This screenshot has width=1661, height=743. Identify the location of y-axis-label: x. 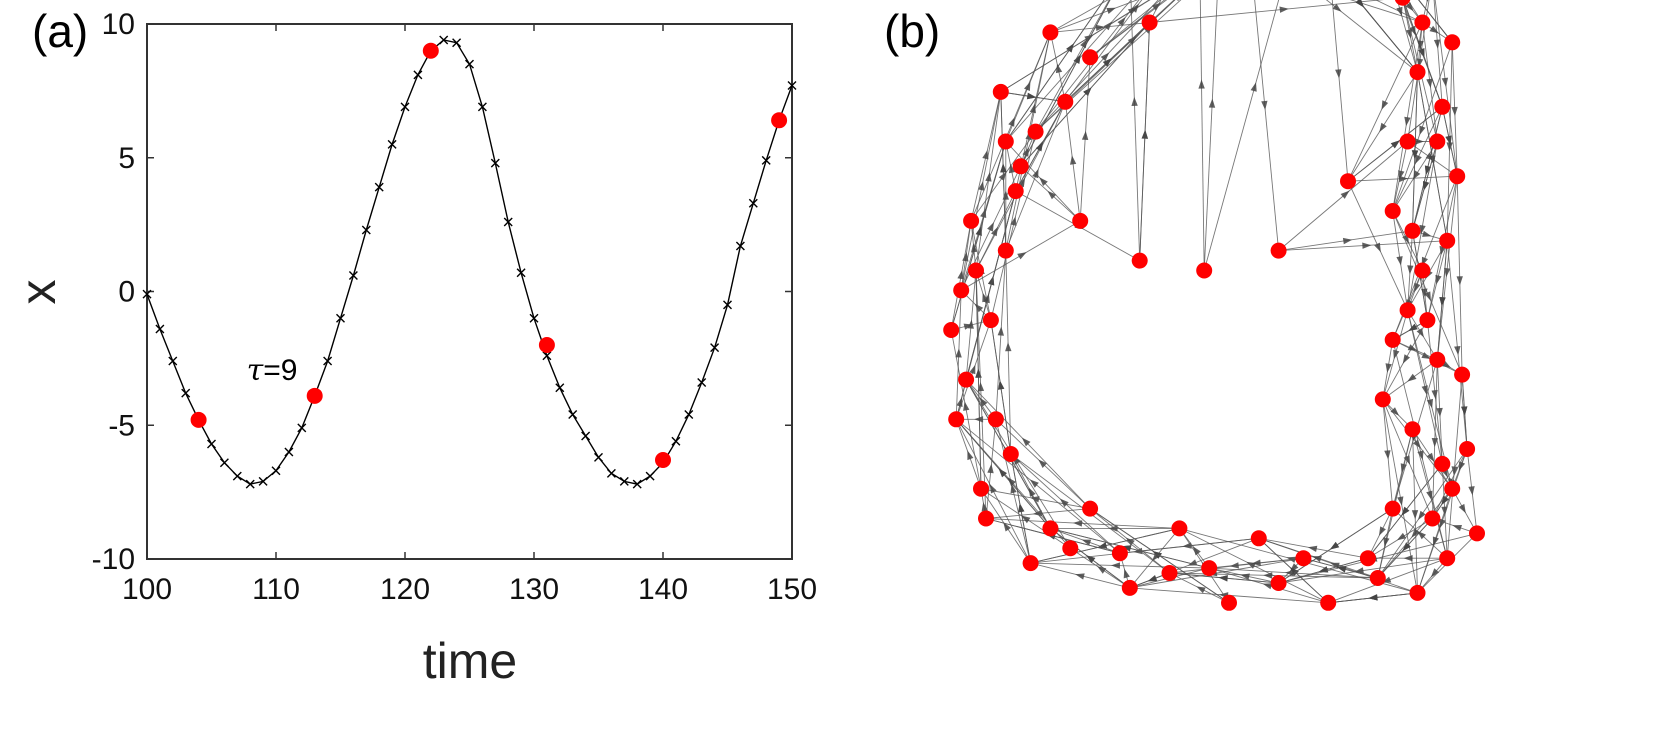
(38, 292).